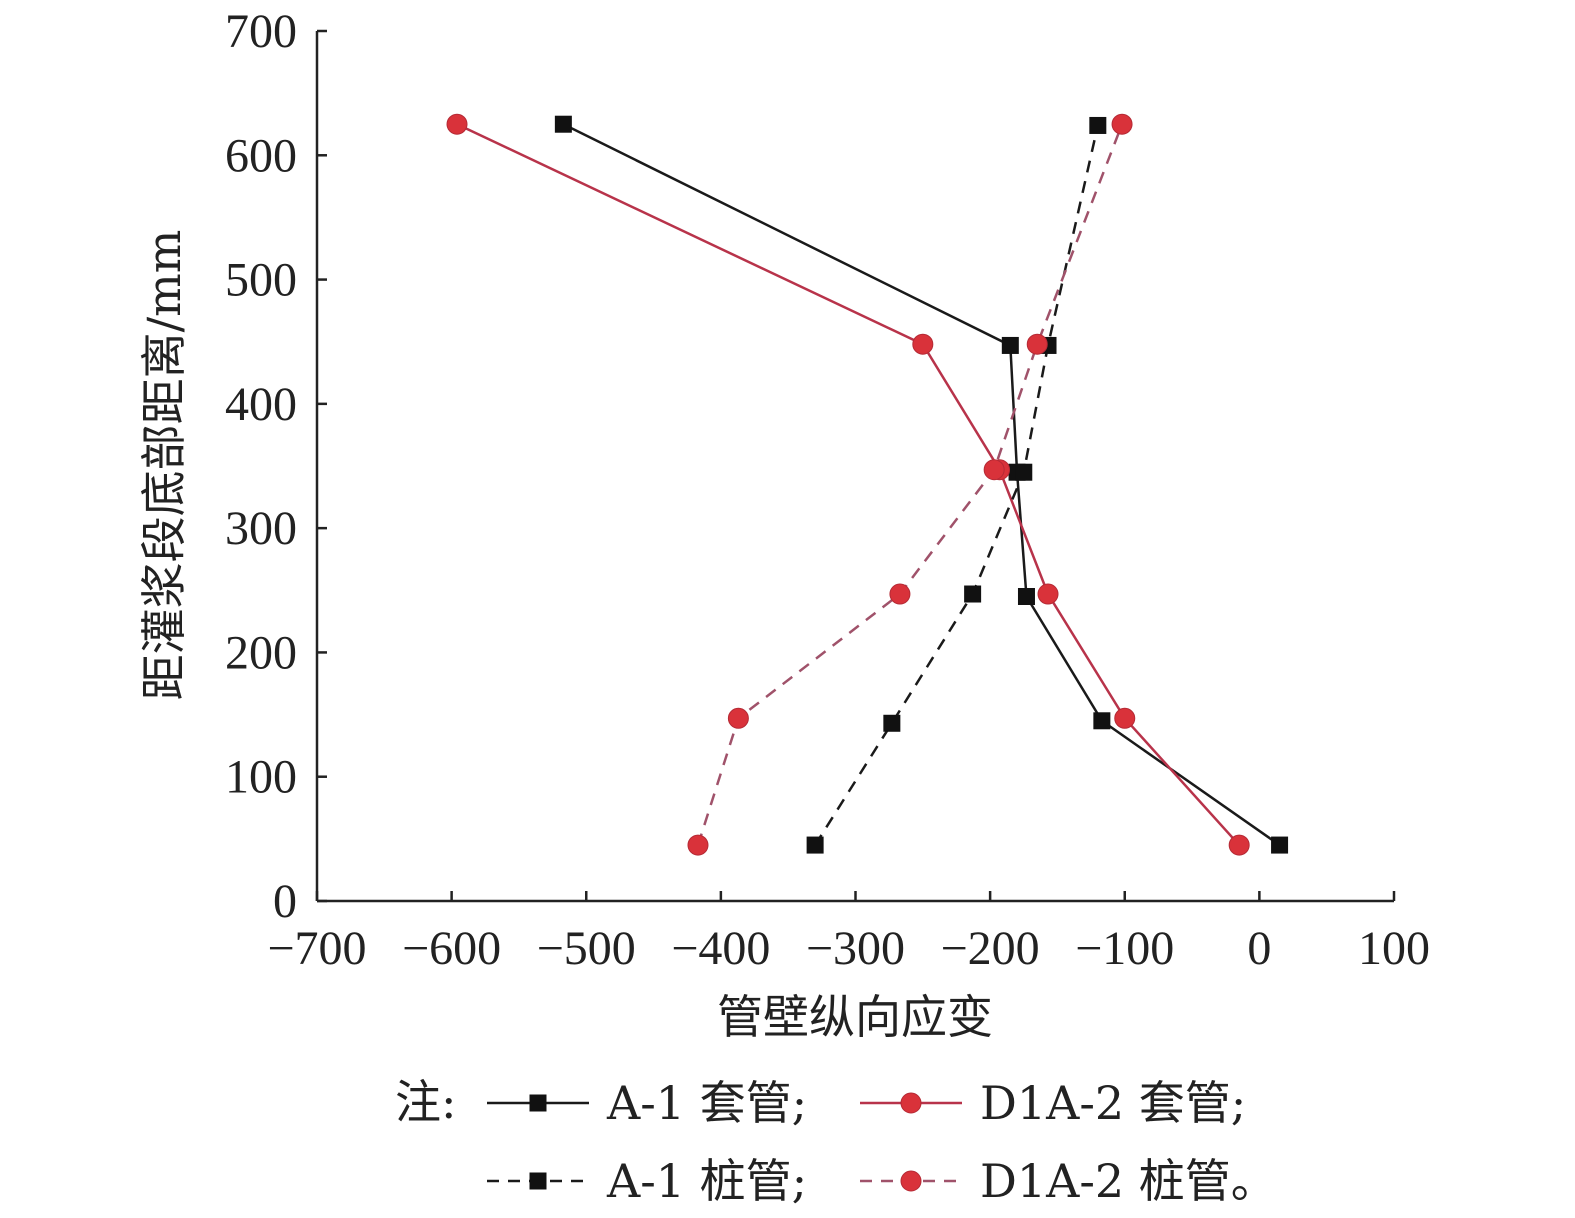  What do you see at coordinates (1128, 1181) in the screenshot?
I see `legend-label: D1A-2 桩管。` at bounding box center [1128, 1181].